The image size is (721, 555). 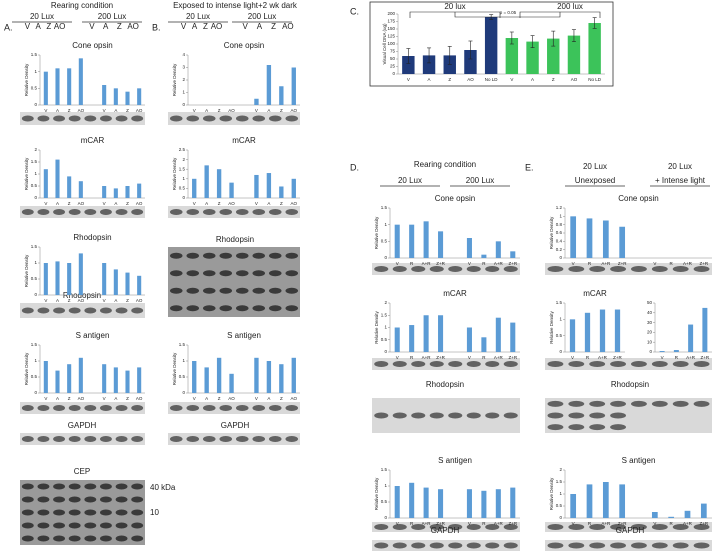 I want to click on x-tick-label: AO, so click(x=81, y=110).